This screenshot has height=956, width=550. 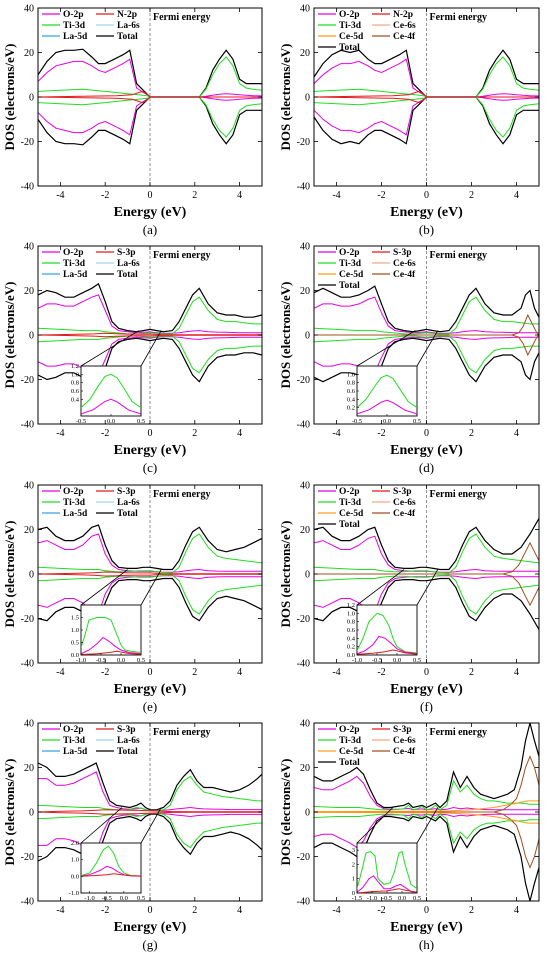 I want to click on inset: -1.0 -0.5 0.0 0.5 -1.0 0.0 1.0 2.0, so click(x=107, y=871).